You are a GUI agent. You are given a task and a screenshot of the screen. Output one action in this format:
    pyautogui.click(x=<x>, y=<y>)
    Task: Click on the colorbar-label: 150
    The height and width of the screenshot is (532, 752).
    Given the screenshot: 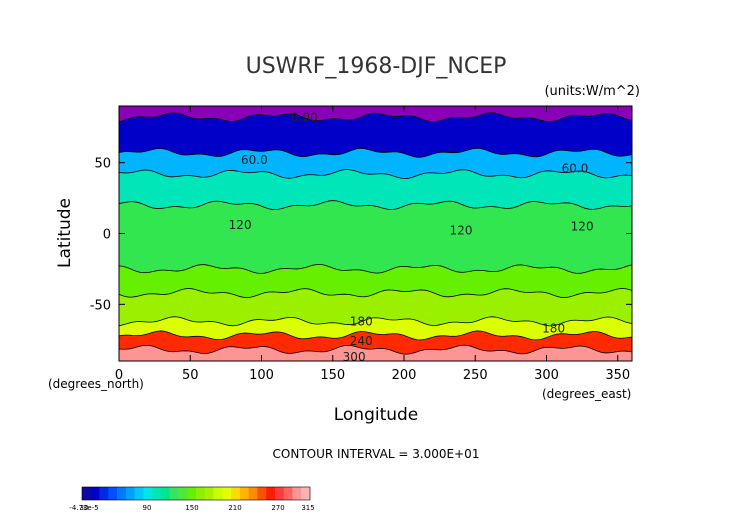 What is the action you would take?
    pyautogui.click(x=191, y=508)
    